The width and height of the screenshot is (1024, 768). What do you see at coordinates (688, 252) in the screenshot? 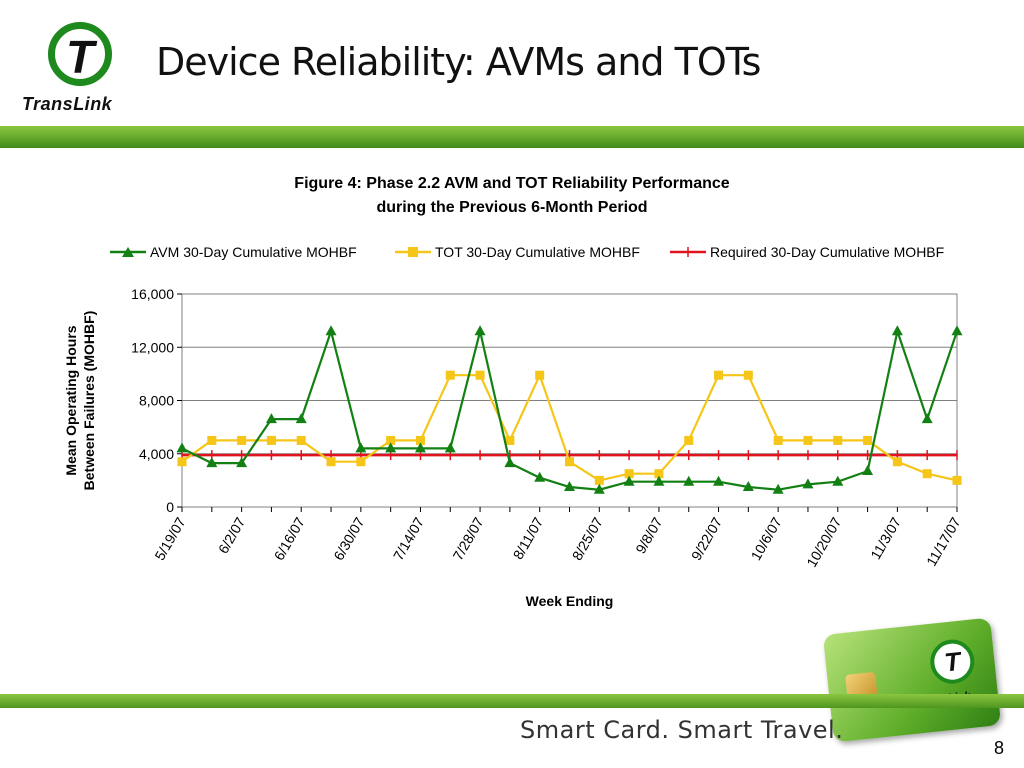
I see `required-legend-marker-icon` at bounding box center [688, 252].